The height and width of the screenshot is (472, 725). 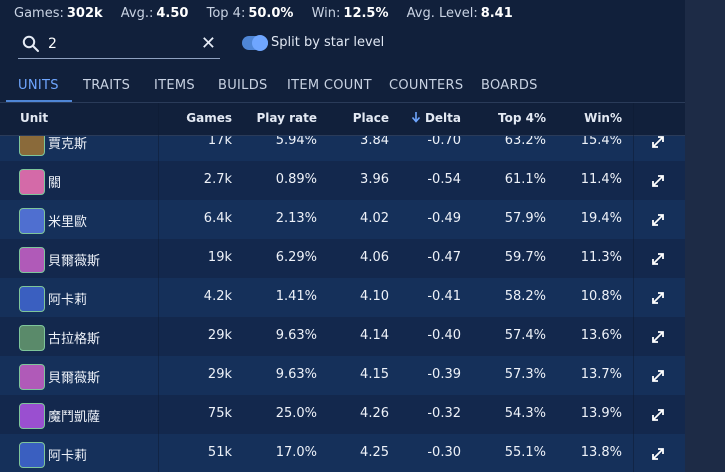 I want to click on top4-value: 59.7%, so click(x=525, y=257).